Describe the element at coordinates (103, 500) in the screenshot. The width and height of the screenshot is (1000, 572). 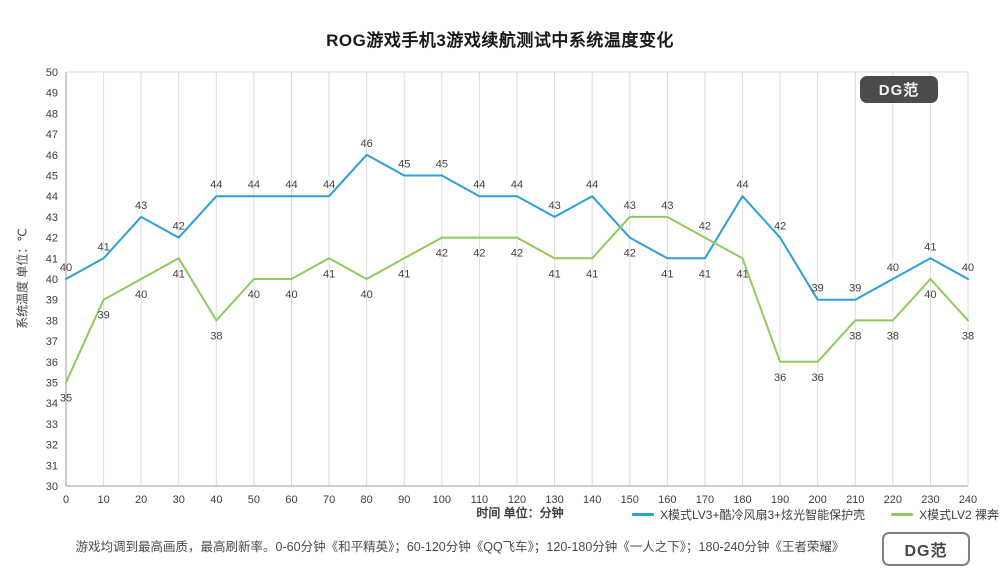
I see `svg-text: 10` at that location.